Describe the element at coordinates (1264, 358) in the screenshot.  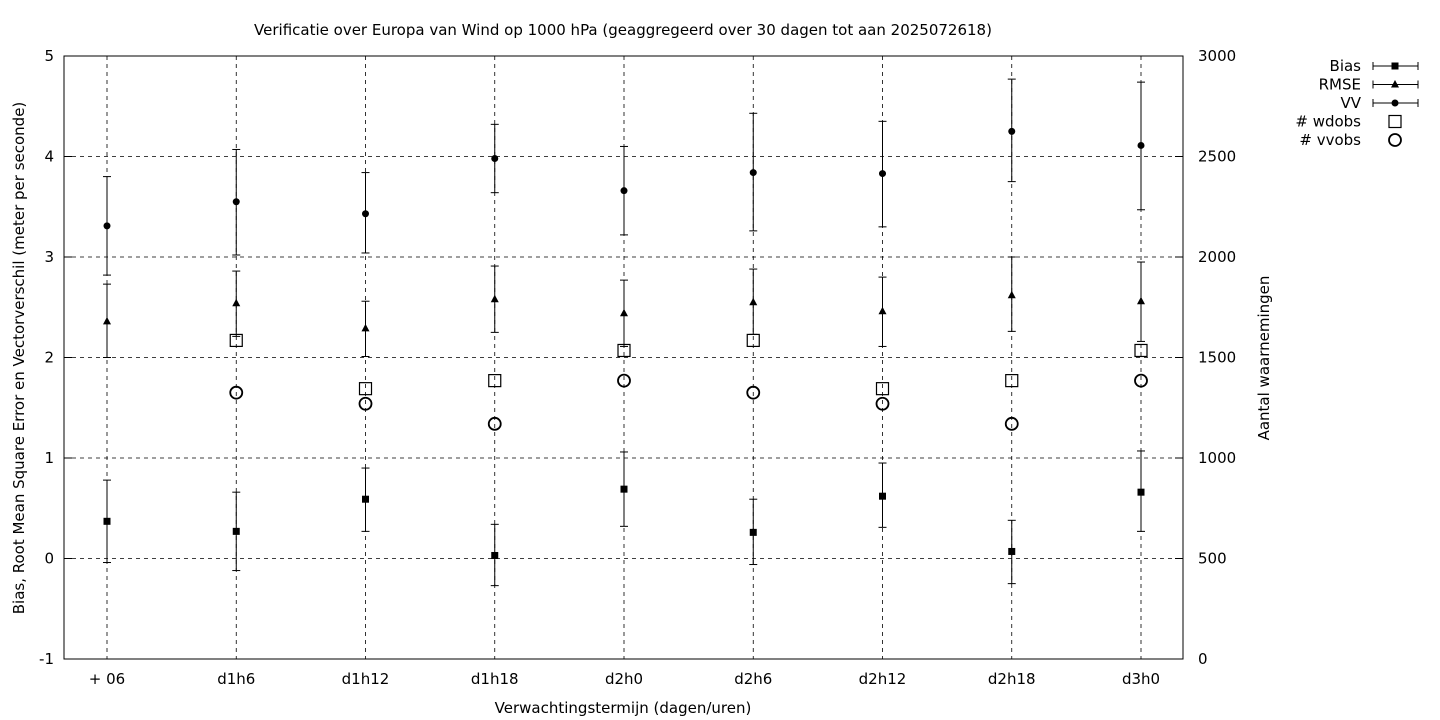
I see `y2-axis-label: Aantal waarnemingen` at that location.